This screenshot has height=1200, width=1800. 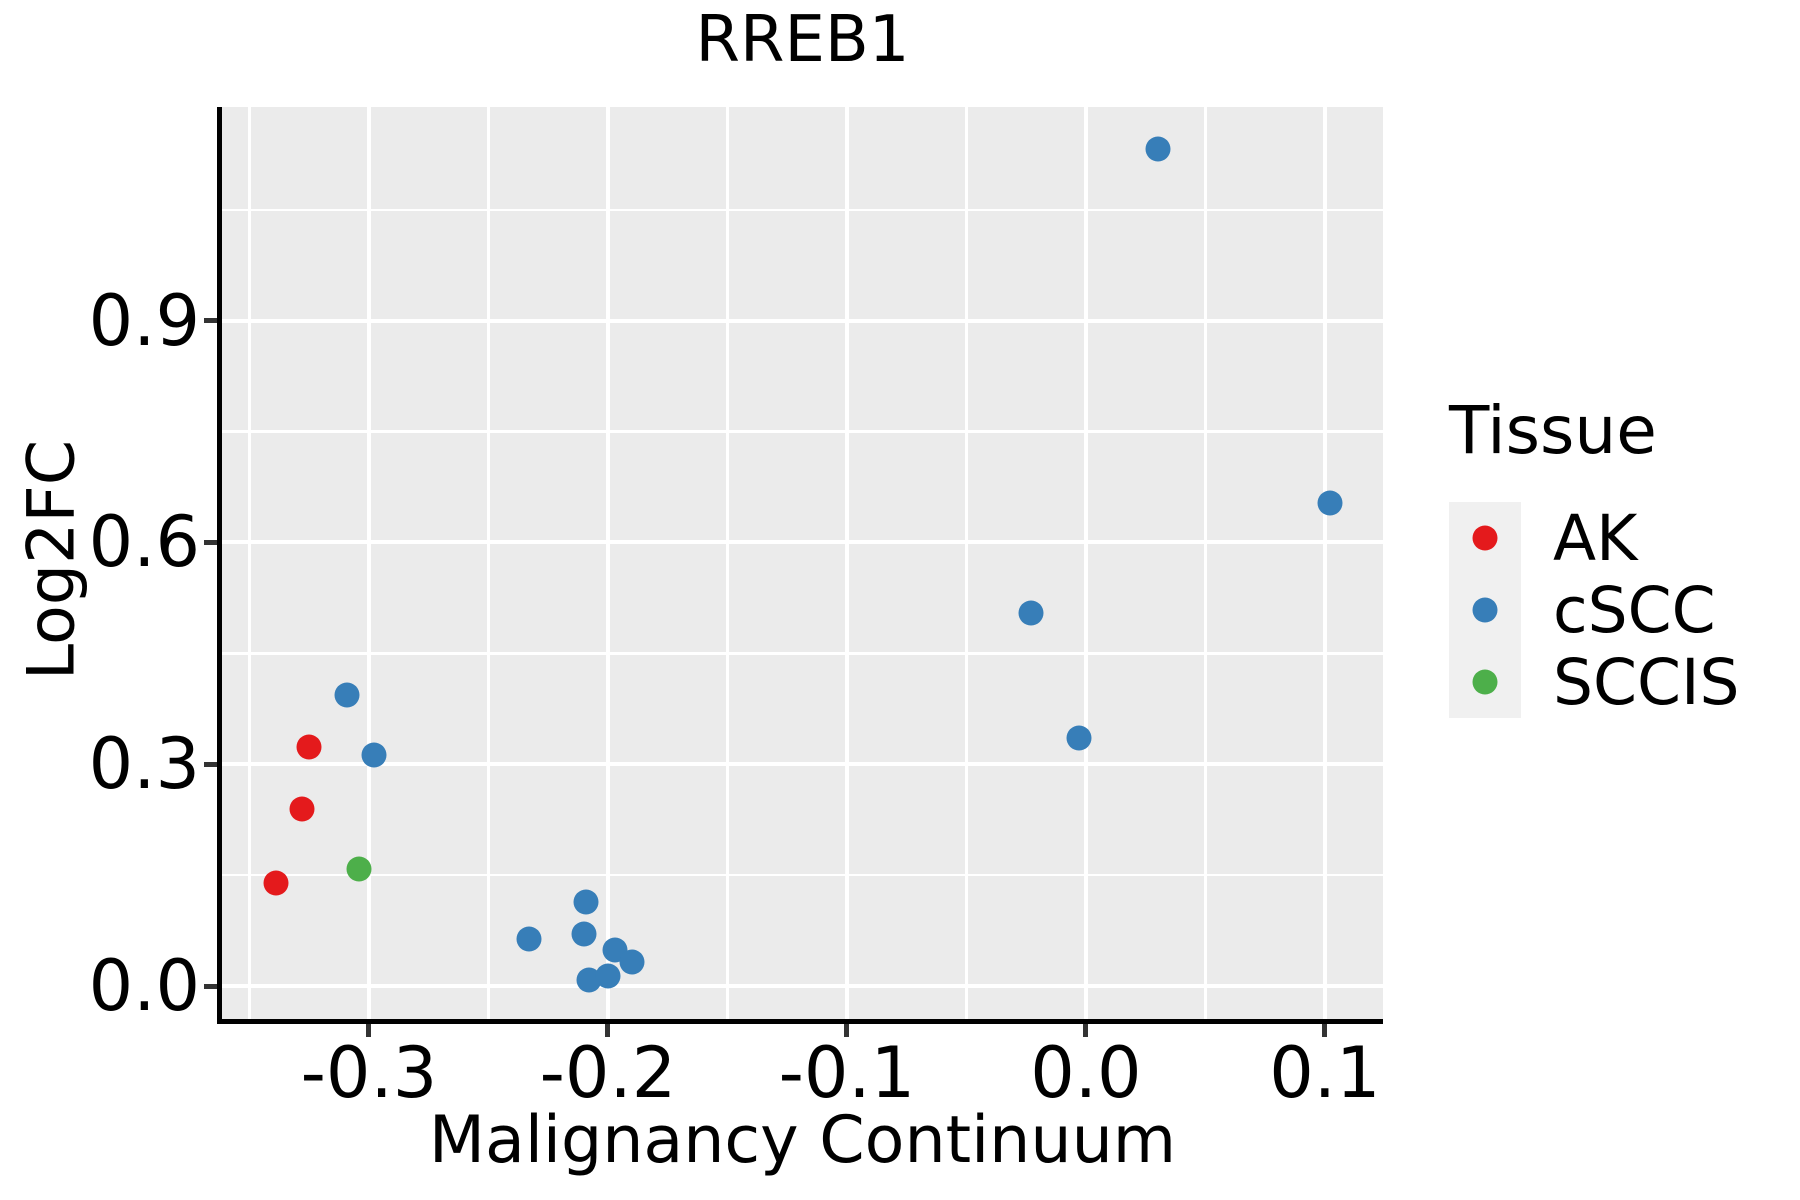 I want to click on x-tick-label: -0.3, so click(x=369, y=1073).